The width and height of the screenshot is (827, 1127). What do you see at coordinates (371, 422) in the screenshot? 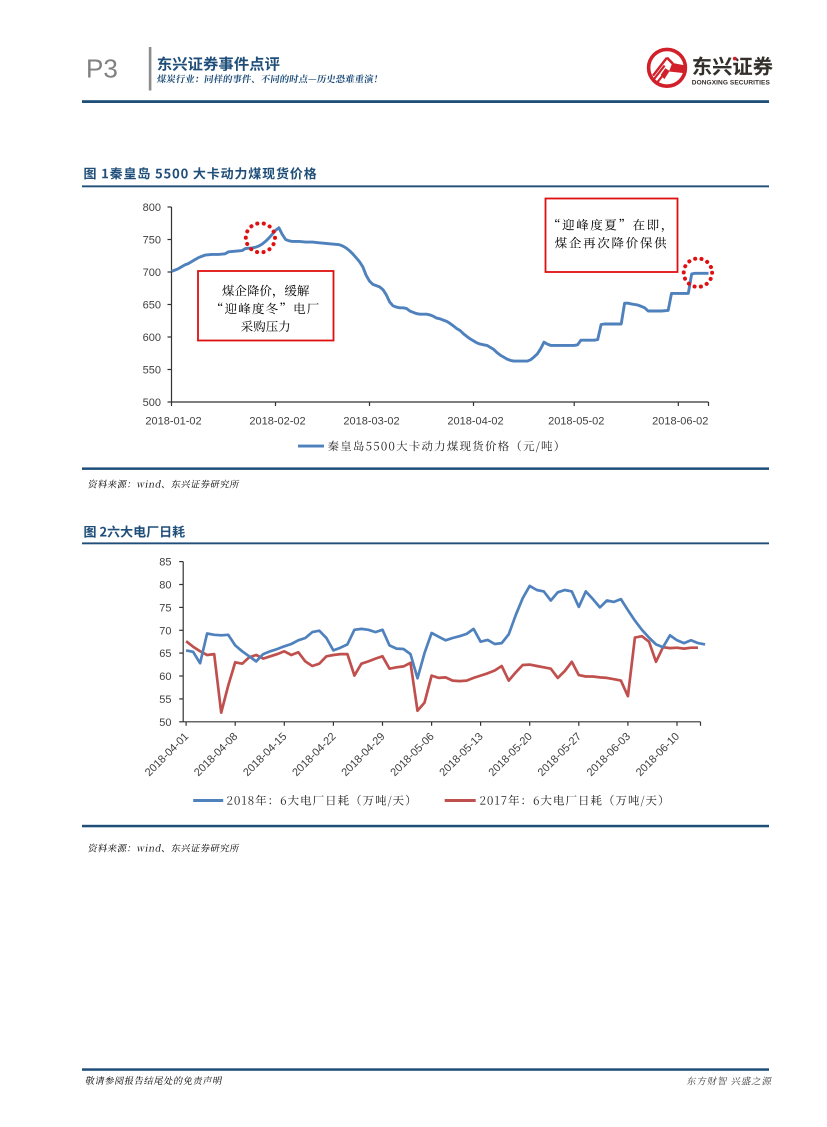
I see `svg-text: 2018-03-02` at bounding box center [371, 422].